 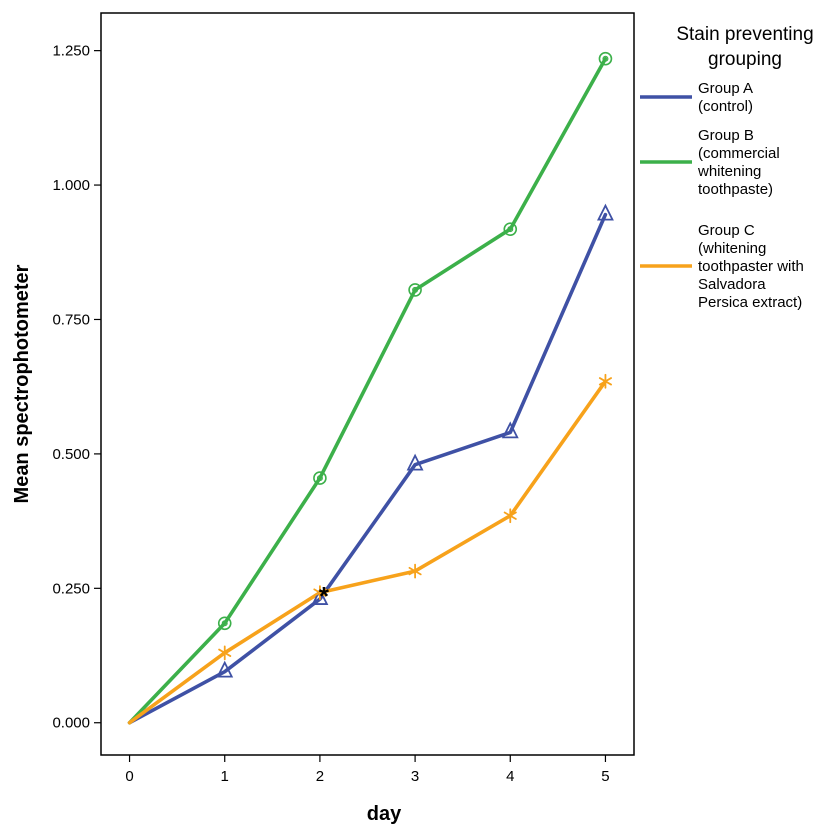 What do you see at coordinates (76, 387) in the screenshot?
I see `y-axis: 0.000 0.250 0.500 0.750 1.000 1.250` at bounding box center [76, 387].